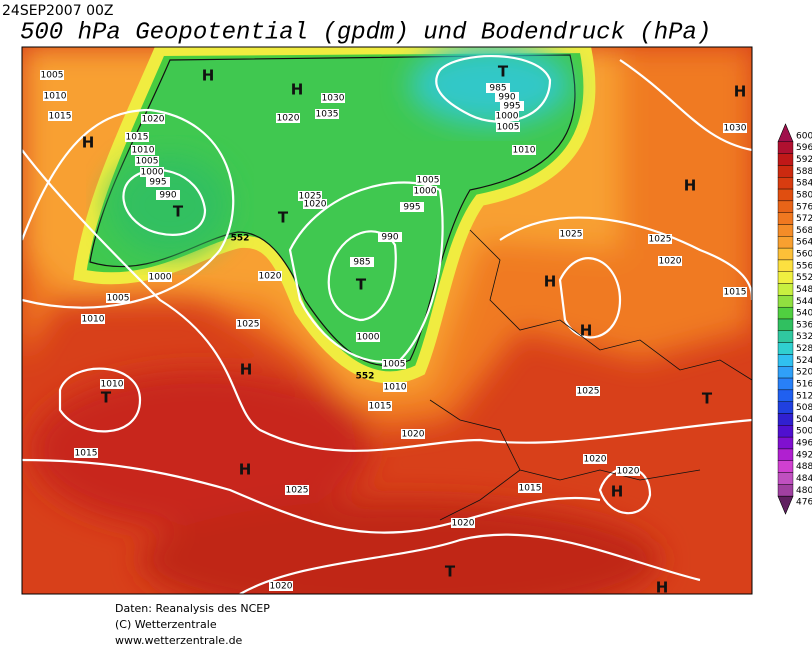 The height and width of the screenshot is (646, 812). Describe the element at coordinates (804, 455) in the screenshot. I see `colorbar-label: 492` at that location.